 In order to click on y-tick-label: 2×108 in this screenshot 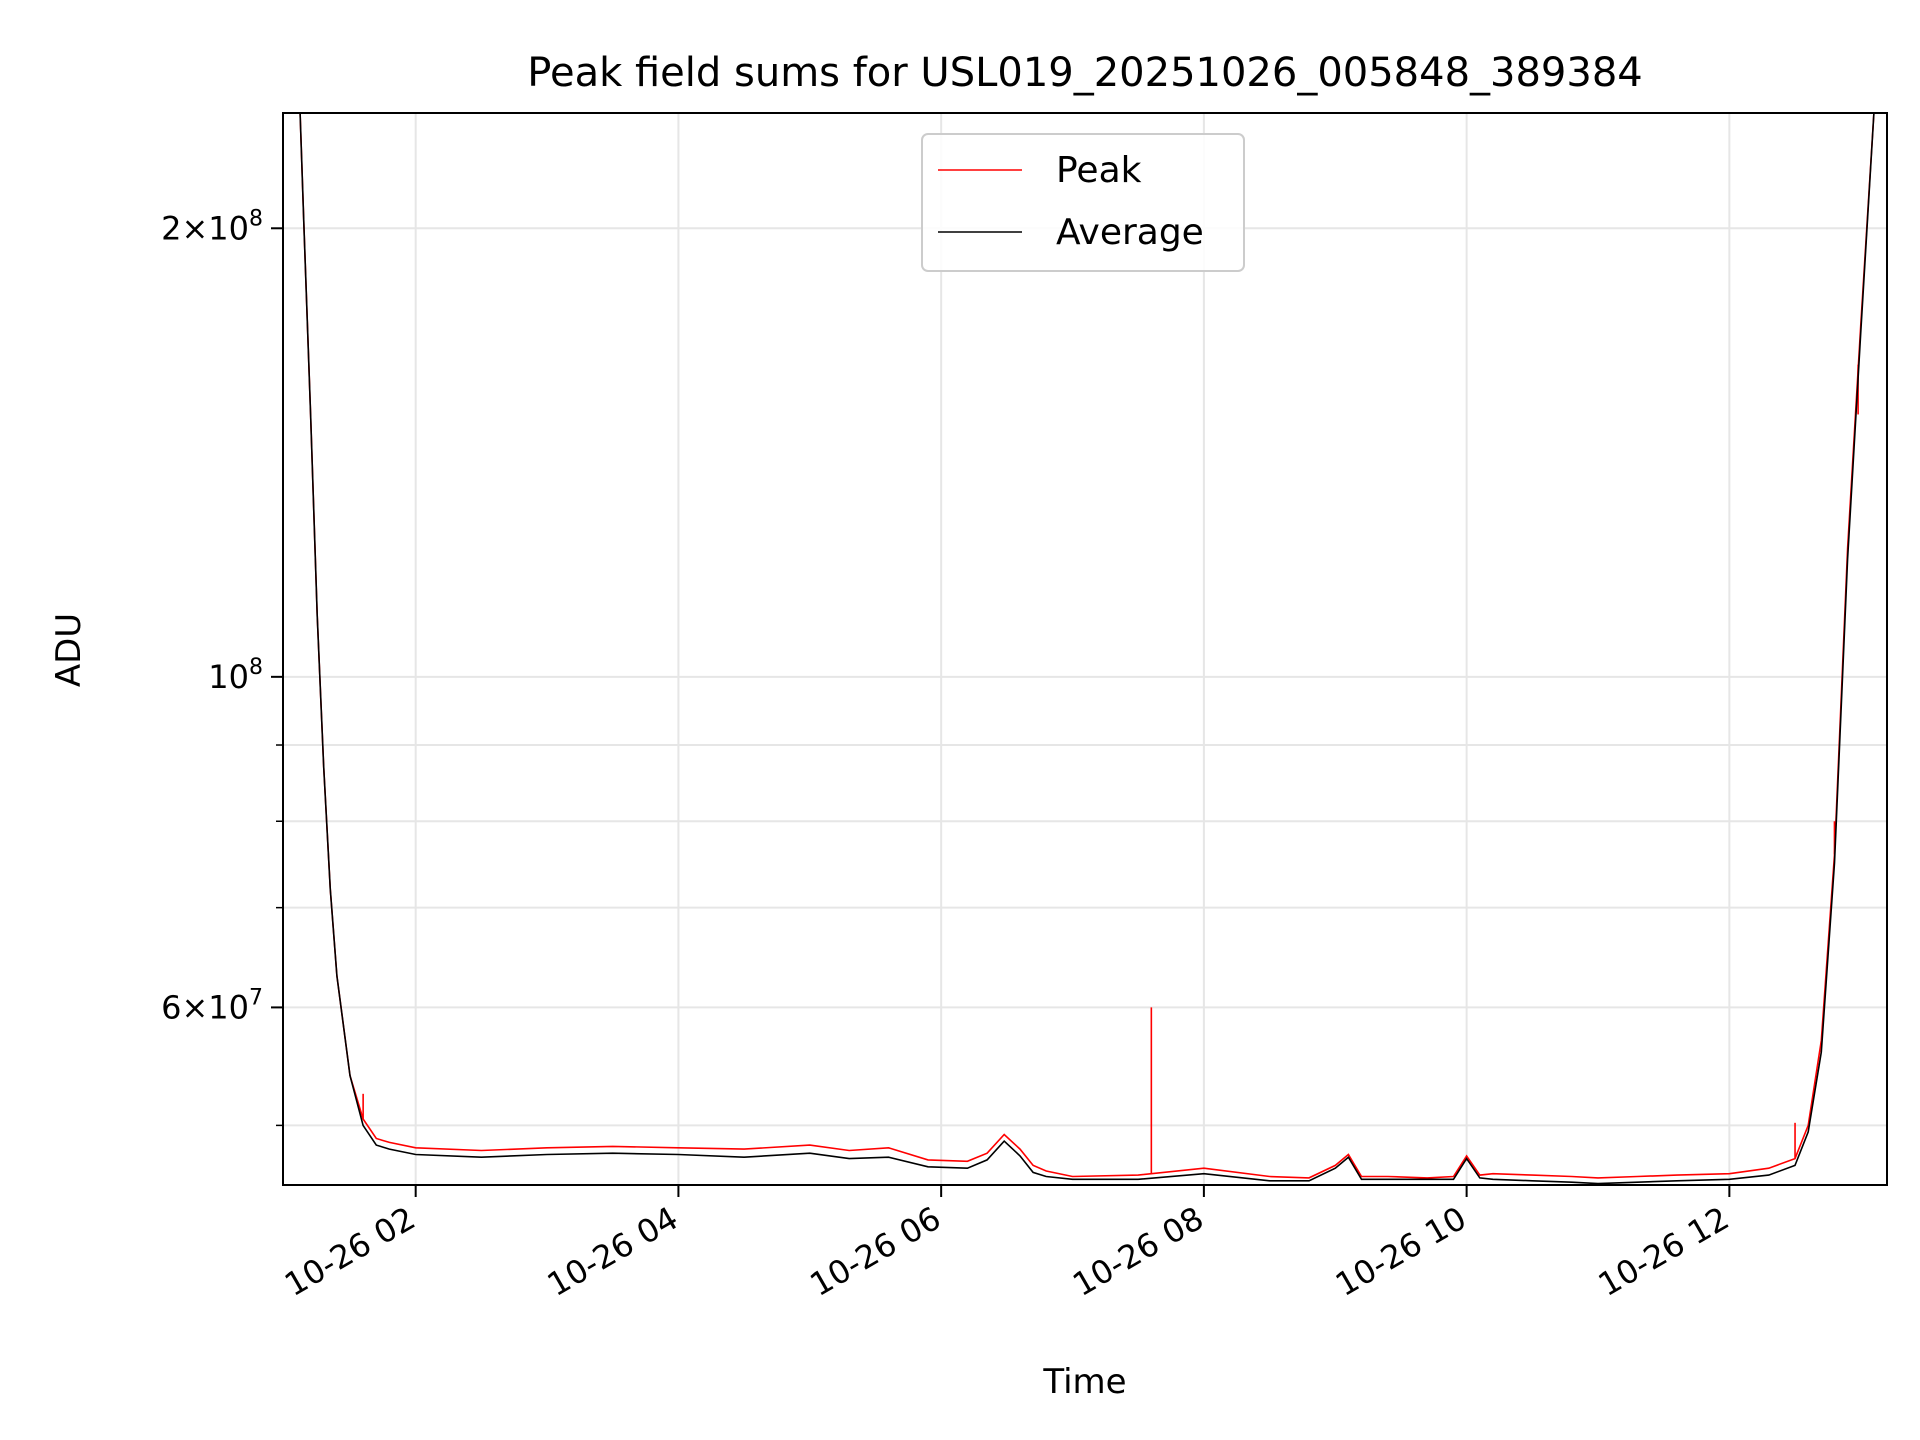, I will do `click(212, 226)`.